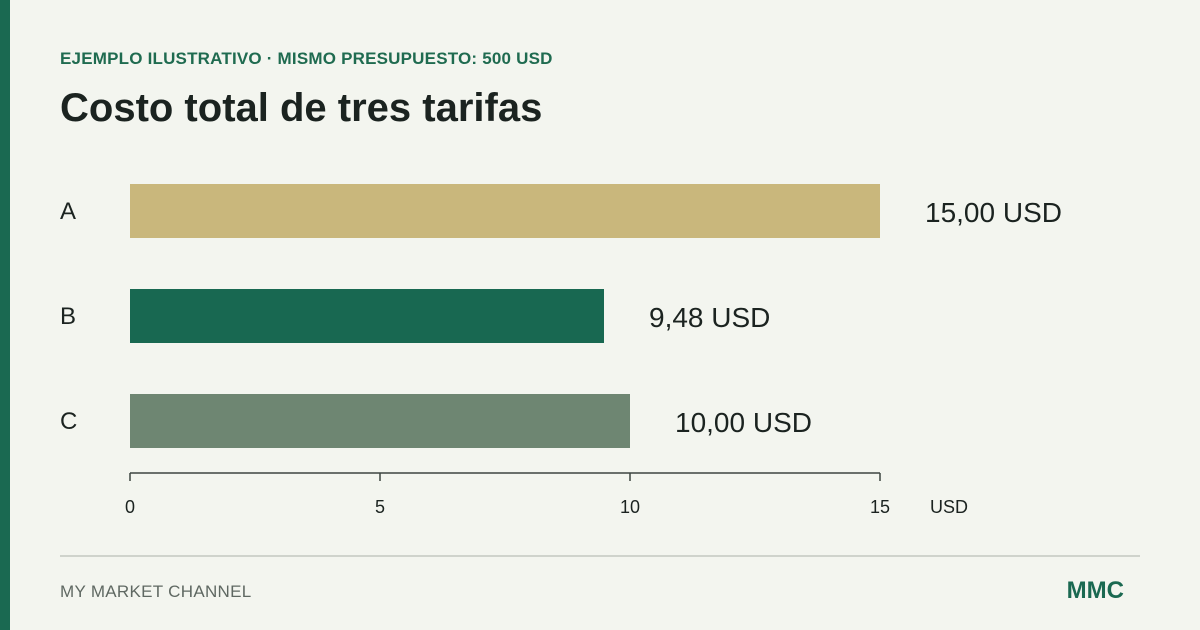 This screenshot has height=630, width=1200. I want to click on footer-divider, so click(600, 556).